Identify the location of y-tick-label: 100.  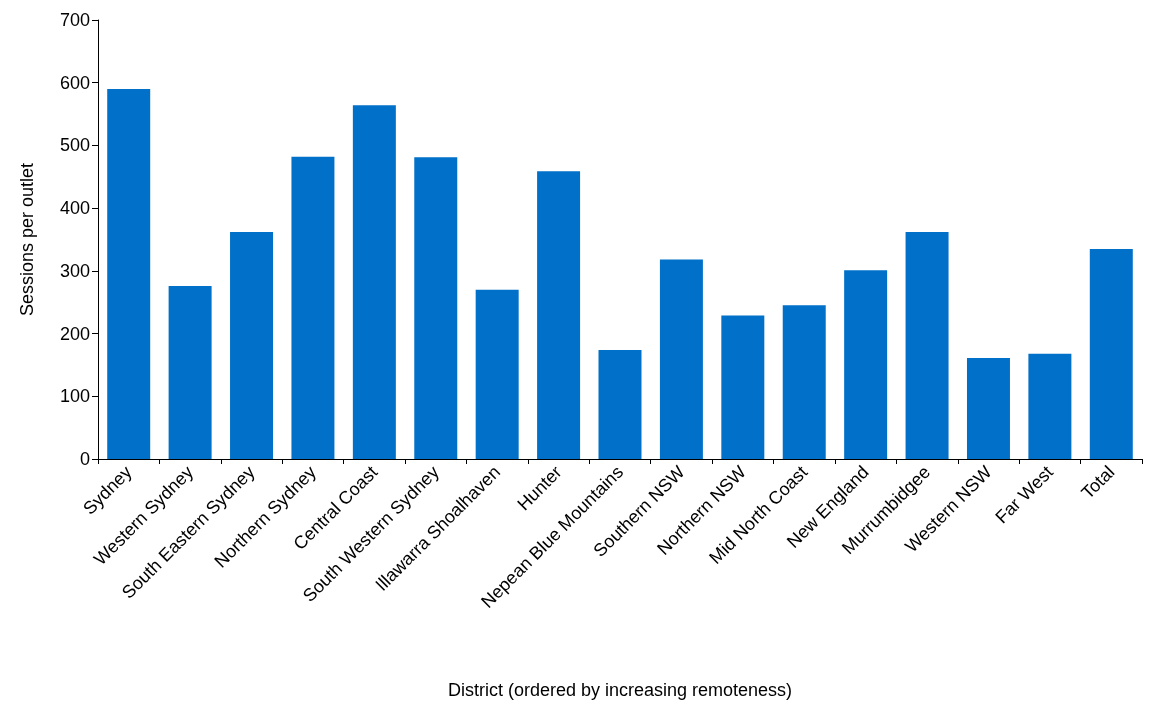
(74, 396).